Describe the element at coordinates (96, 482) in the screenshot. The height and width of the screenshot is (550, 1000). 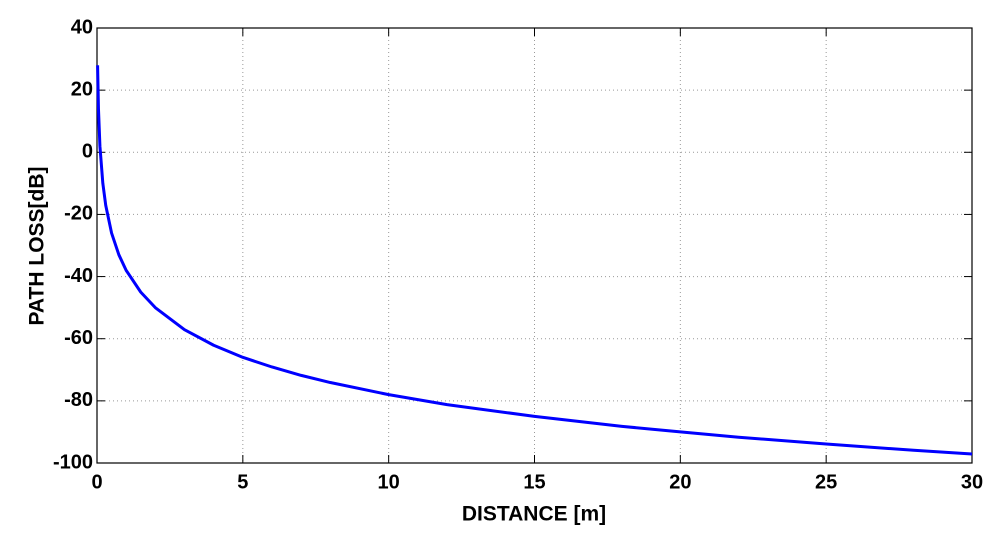
I see `x-tick-label: 0` at that location.